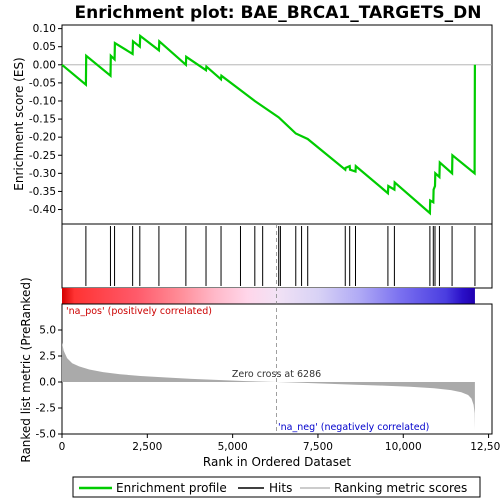 This screenshot has height=504, width=500. What do you see at coordinates (44, 65) in the screenshot?
I see `es-y-tick-label: 0.00` at bounding box center [44, 65].